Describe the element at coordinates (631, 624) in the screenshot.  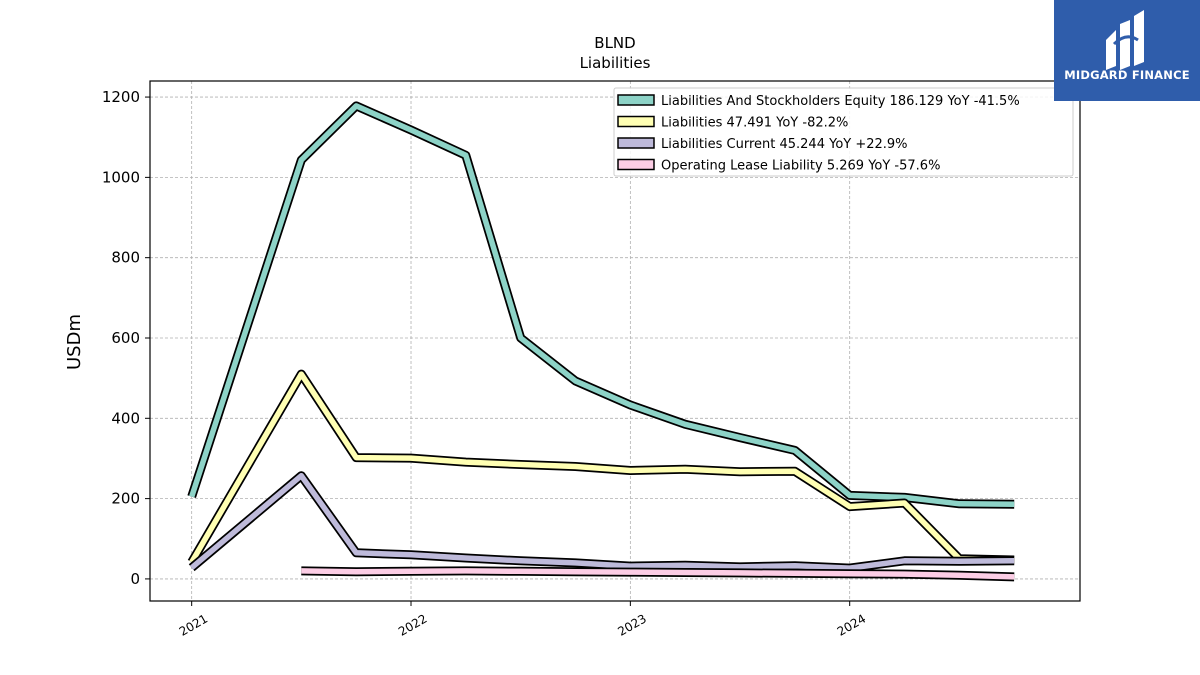
I see `x-tick-label: 2023` at that location.